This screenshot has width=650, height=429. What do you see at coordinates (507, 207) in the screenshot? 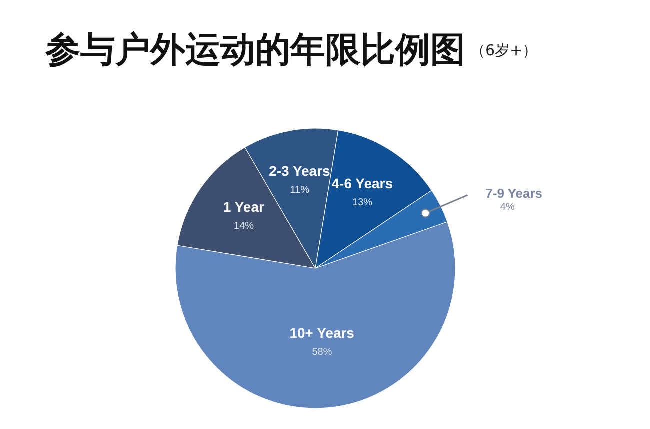
I see `data-label: 4%` at bounding box center [507, 207].